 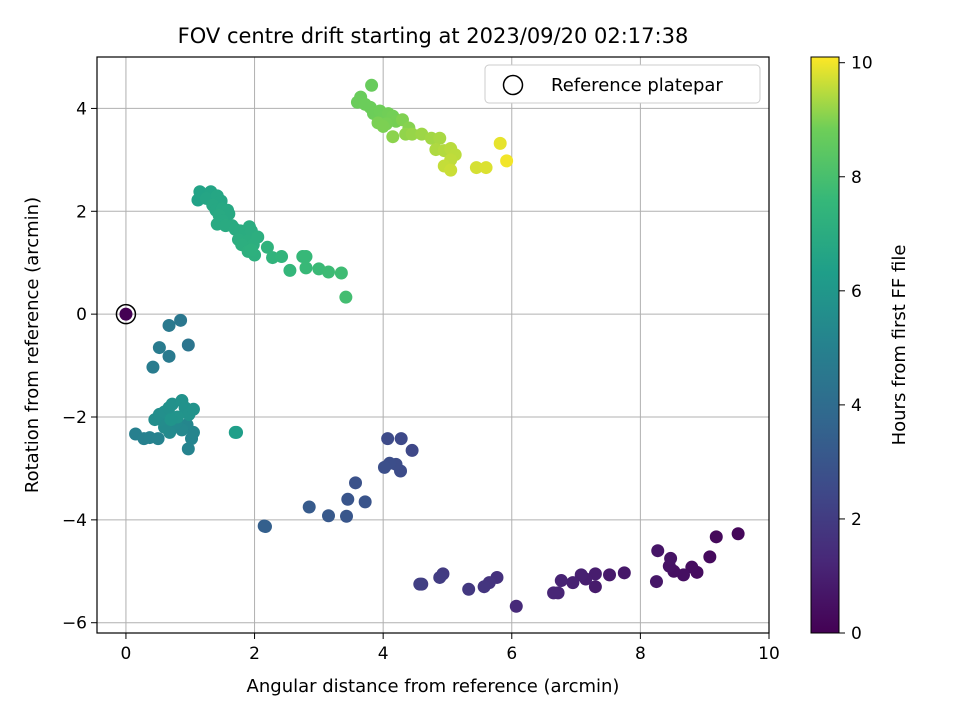 I want to click on x-tick-label: 10, so click(x=769, y=654).